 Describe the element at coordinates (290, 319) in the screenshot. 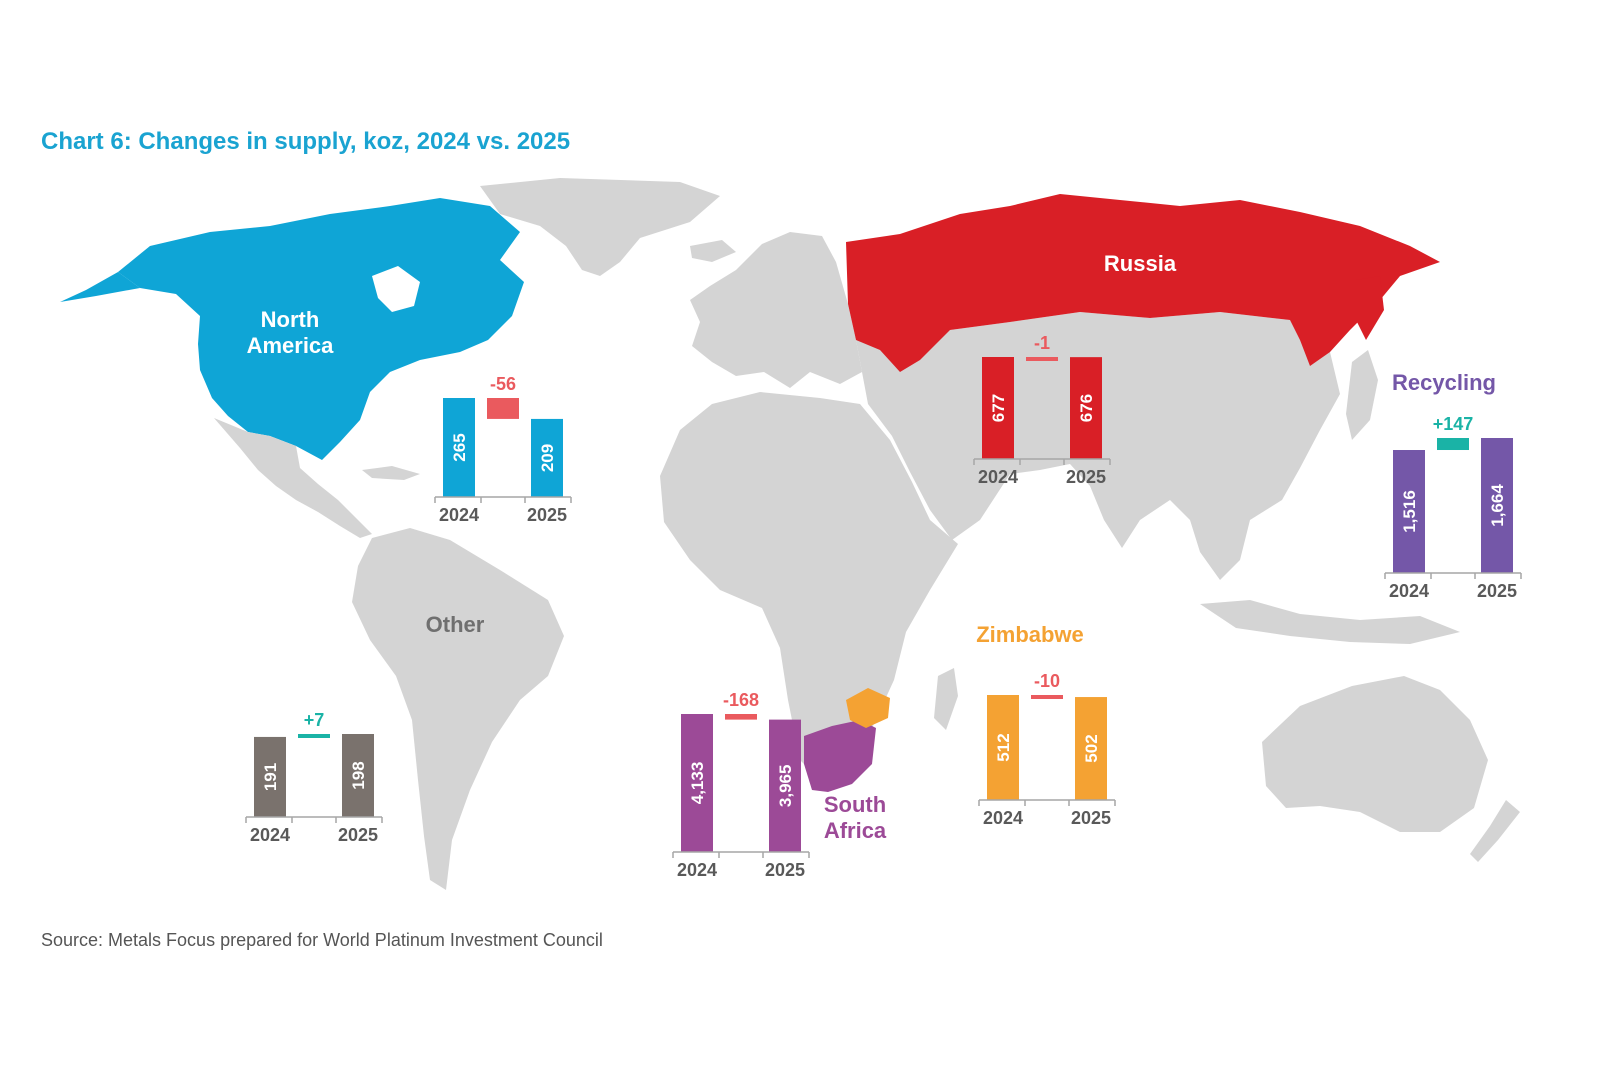

I see `label-north-america-line1: North` at that location.